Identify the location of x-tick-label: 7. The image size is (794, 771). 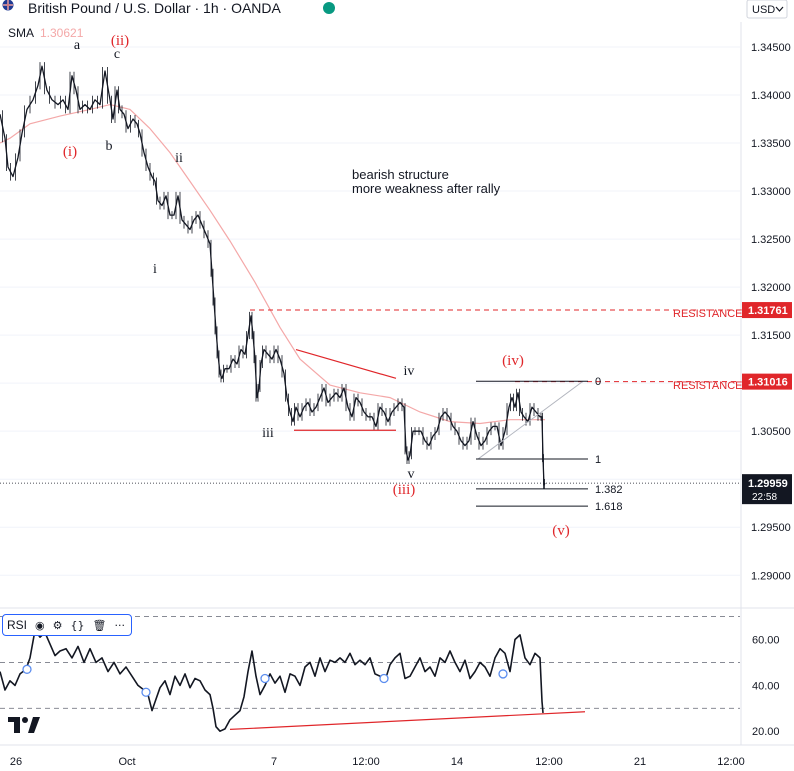
(274, 762).